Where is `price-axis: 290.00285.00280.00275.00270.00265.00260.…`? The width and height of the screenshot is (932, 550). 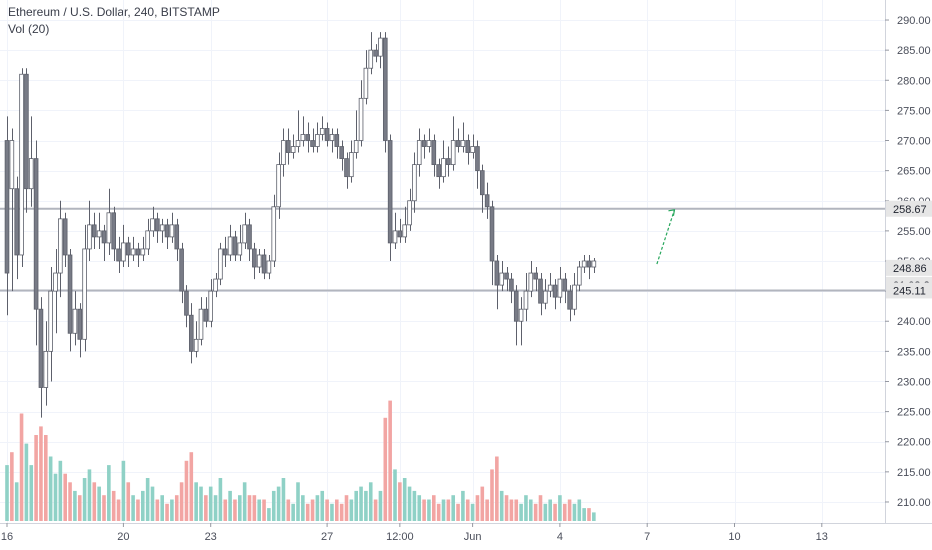 price-axis: 290.00285.00280.00275.00270.00265.00260.… is located at coordinates (908, 261).